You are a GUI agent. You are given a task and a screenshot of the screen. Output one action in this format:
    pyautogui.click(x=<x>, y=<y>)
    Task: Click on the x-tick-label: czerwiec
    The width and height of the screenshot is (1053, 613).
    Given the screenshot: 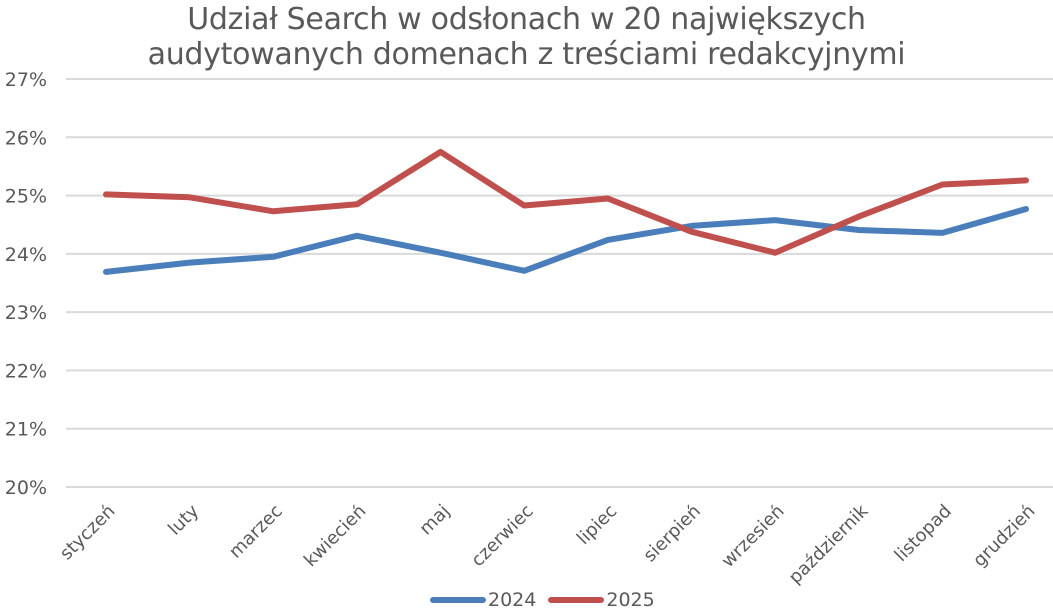 What is the action you would take?
    pyautogui.click(x=502, y=536)
    